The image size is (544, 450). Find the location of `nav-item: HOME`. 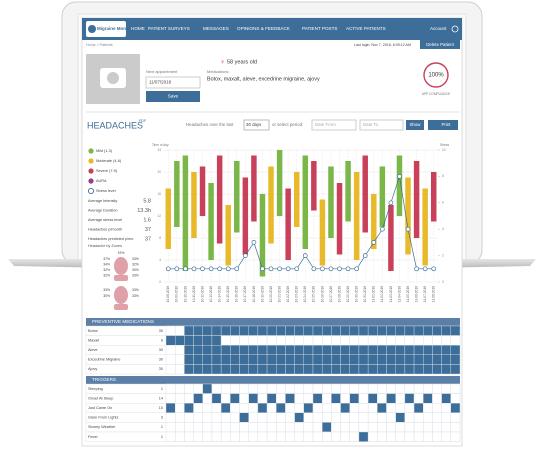

nav-item: HOME is located at coordinates (138, 28).